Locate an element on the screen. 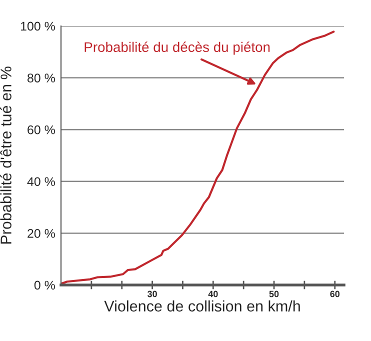 This screenshot has height=341, width=371. y-tick-label: 60 % is located at coordinates (41, 129).